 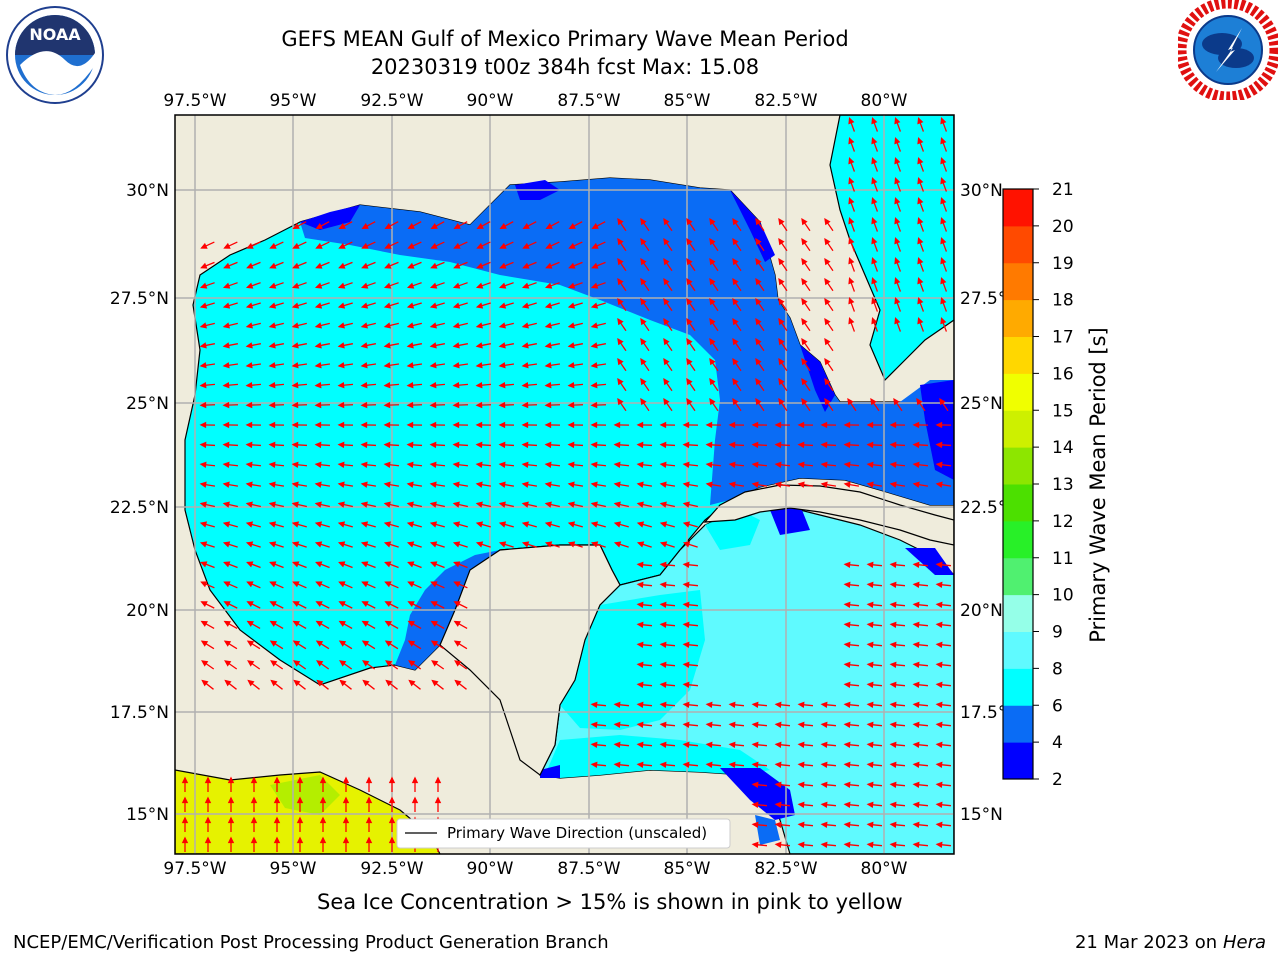 What do you see at coordinates (1057, 743) in the screenshot?
I see `colorbar-tick-label: 4` at bounding box center [1057, 743].